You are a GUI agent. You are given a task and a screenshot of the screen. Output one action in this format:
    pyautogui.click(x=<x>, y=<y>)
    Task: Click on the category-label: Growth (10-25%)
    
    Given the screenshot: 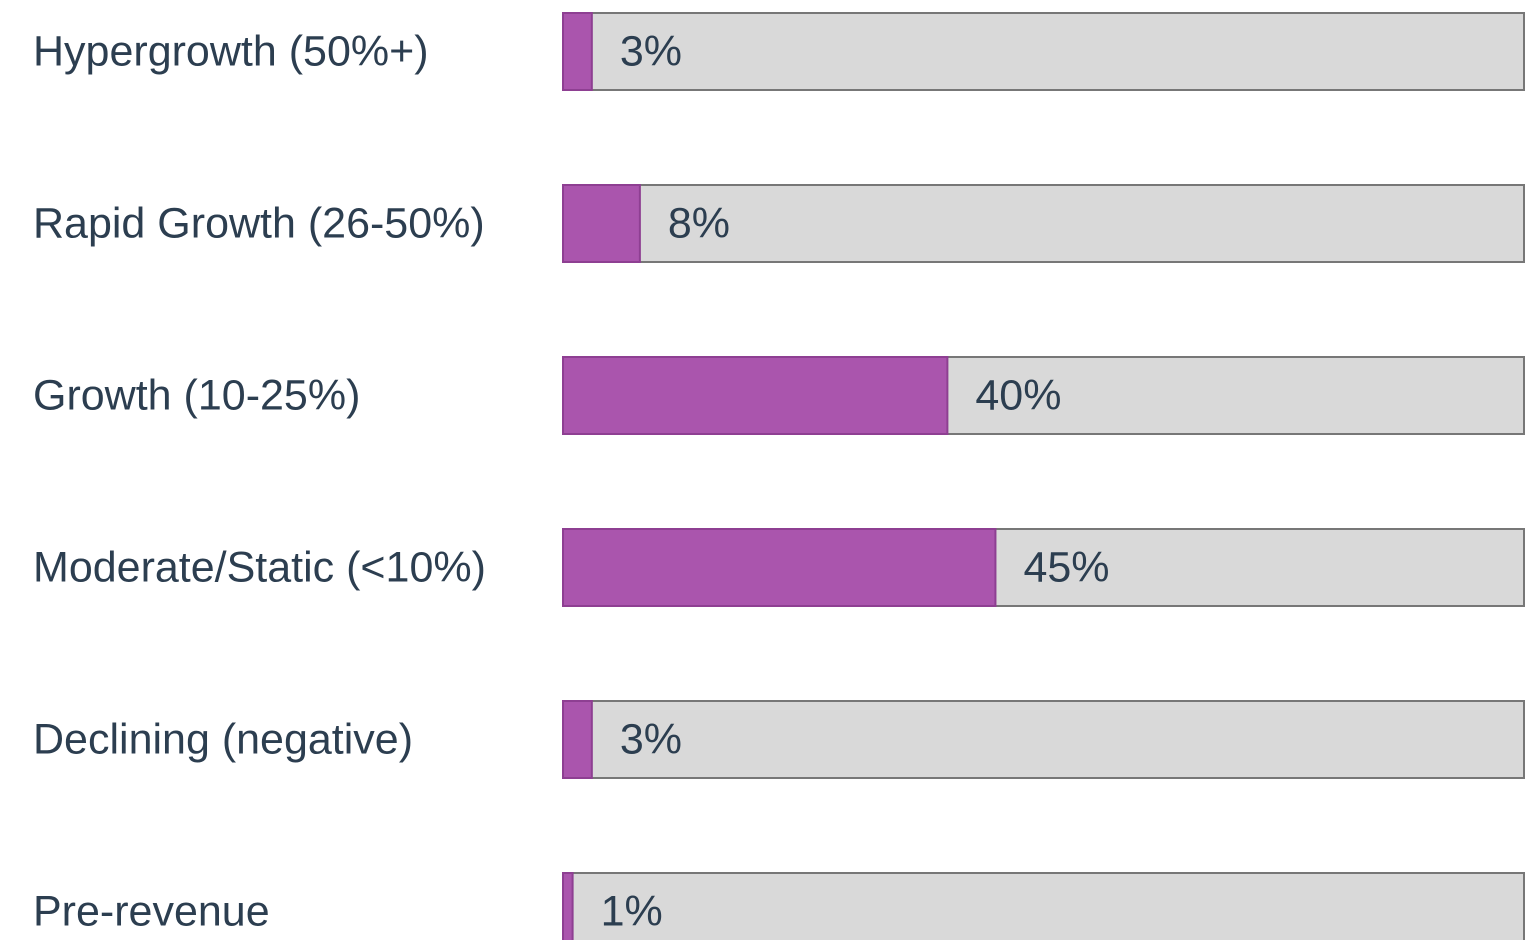 What is the action you would take?
    pyautogui.click(x=196, y=396)
    